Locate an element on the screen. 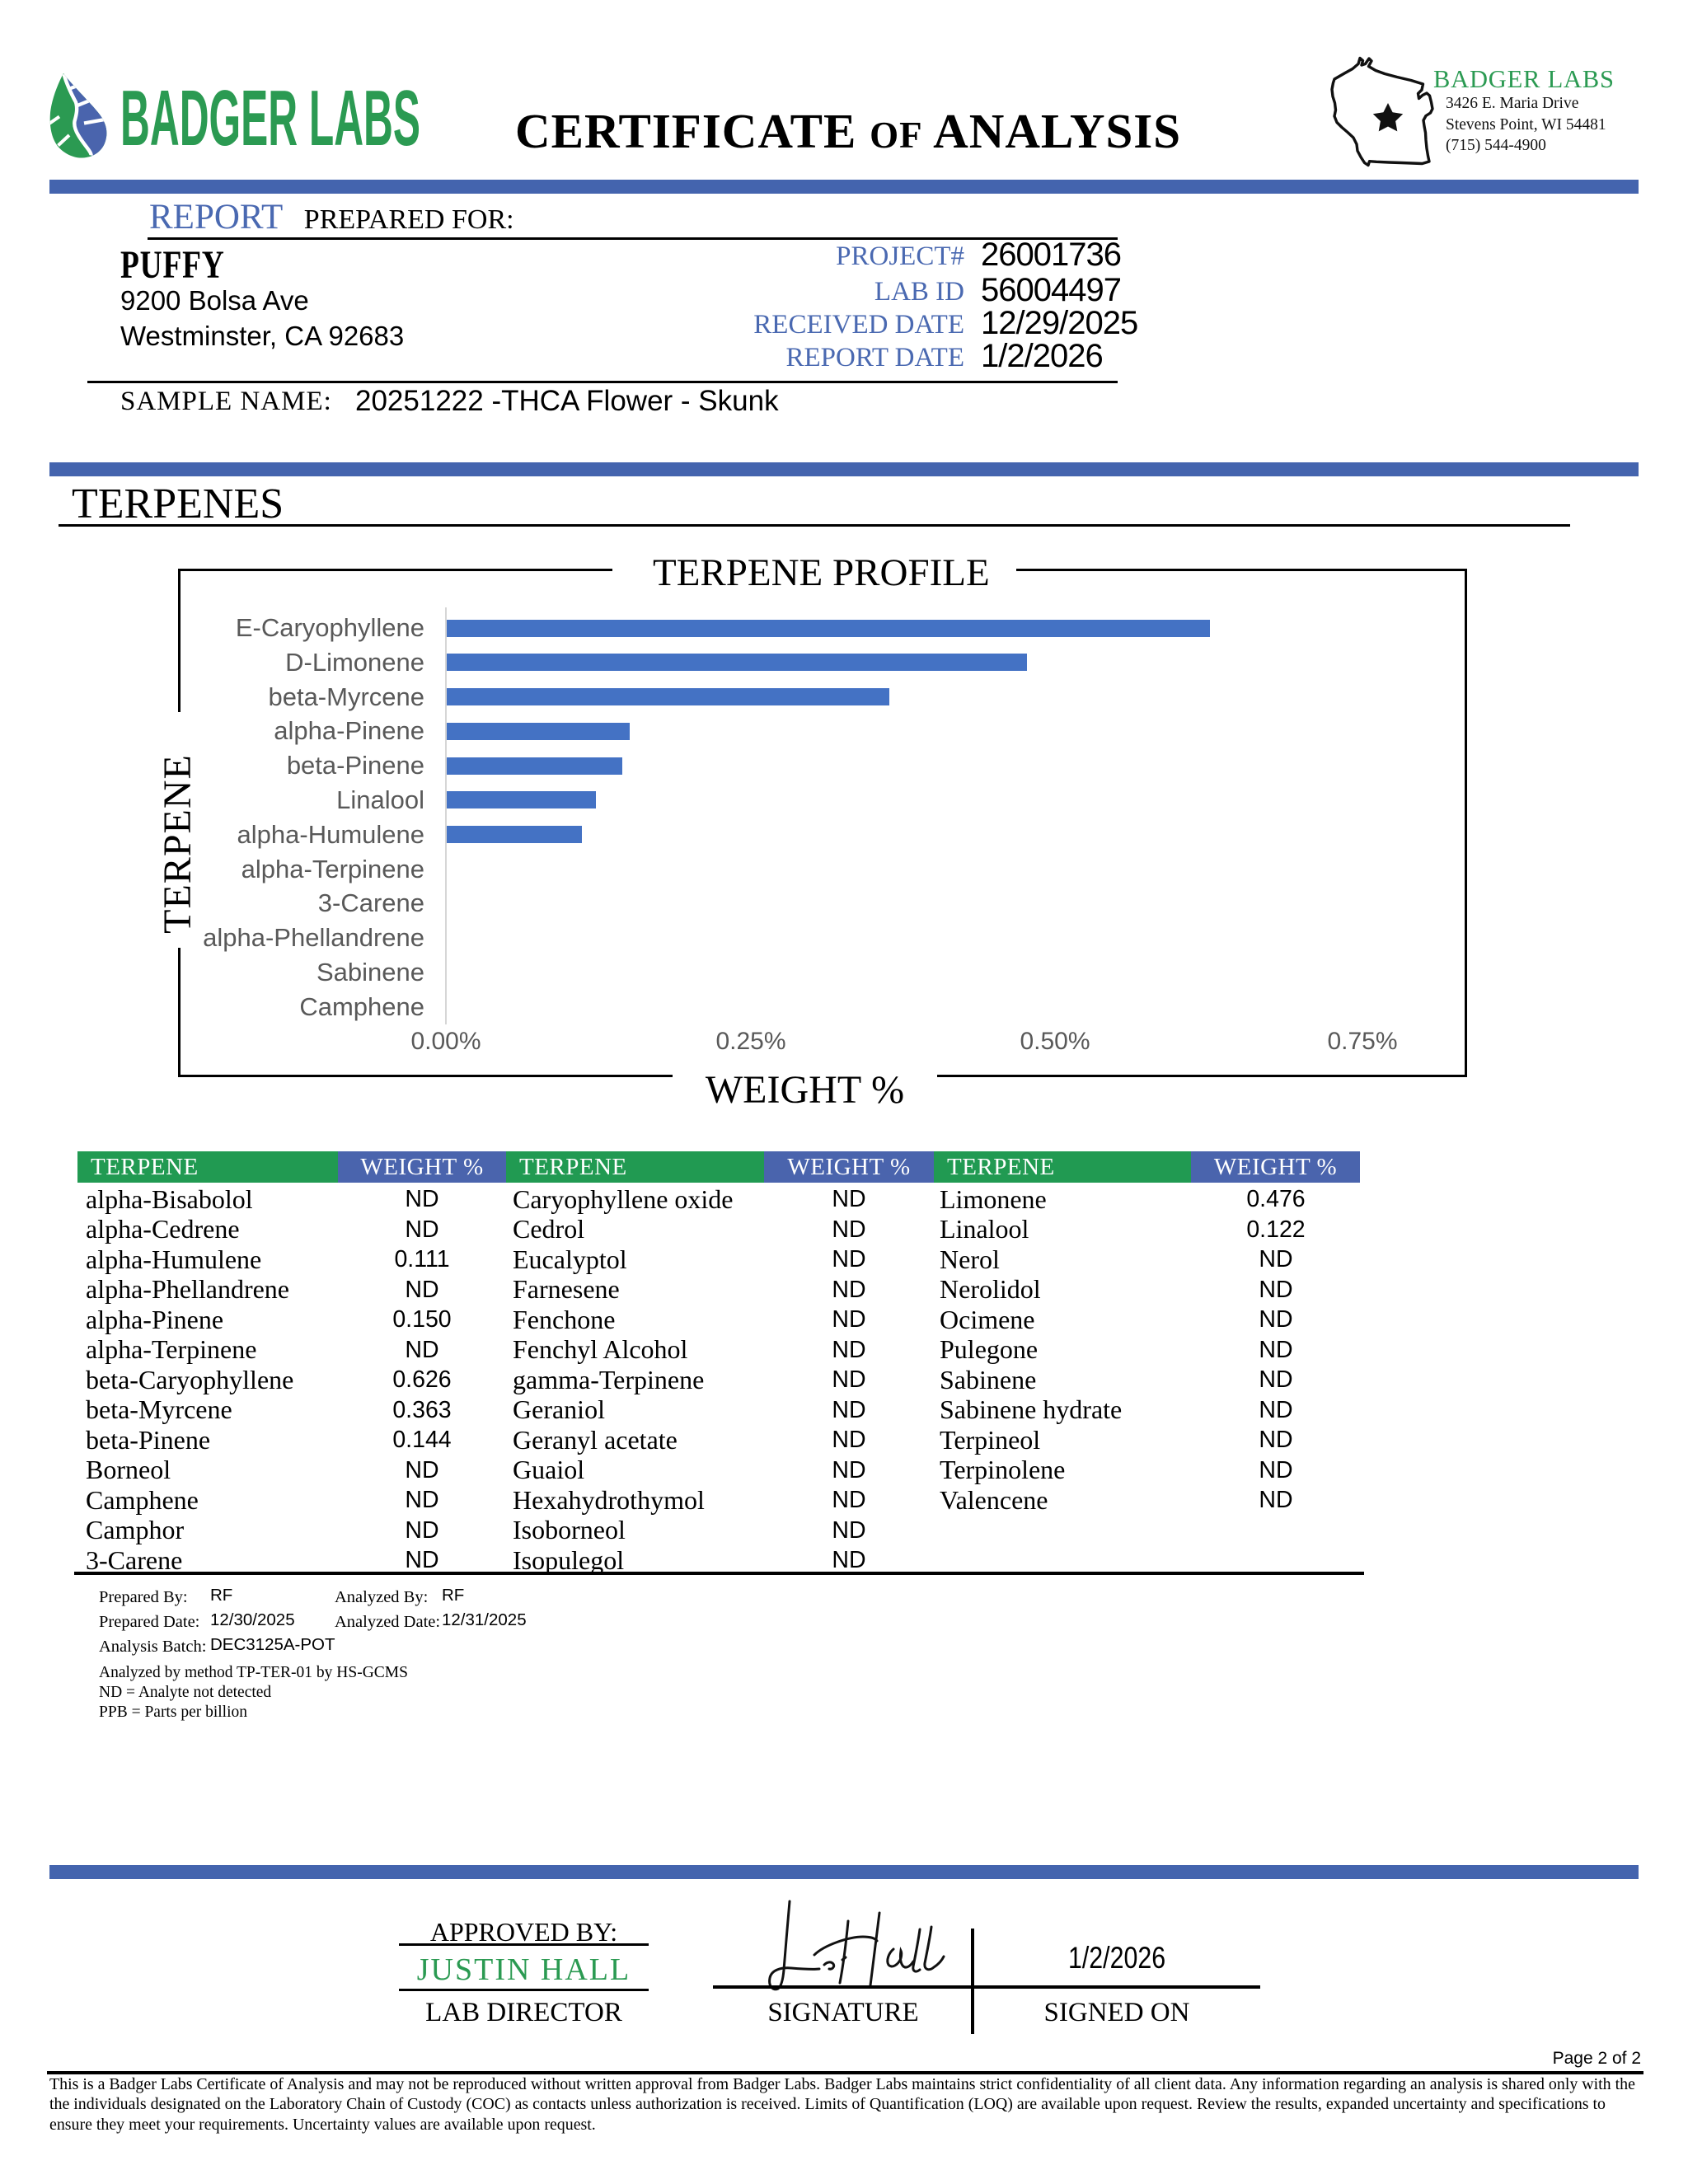 The height and width of the screenshot is (2184, 1688). svg-text: BADGER LABS is located at coordinates (270, 115).